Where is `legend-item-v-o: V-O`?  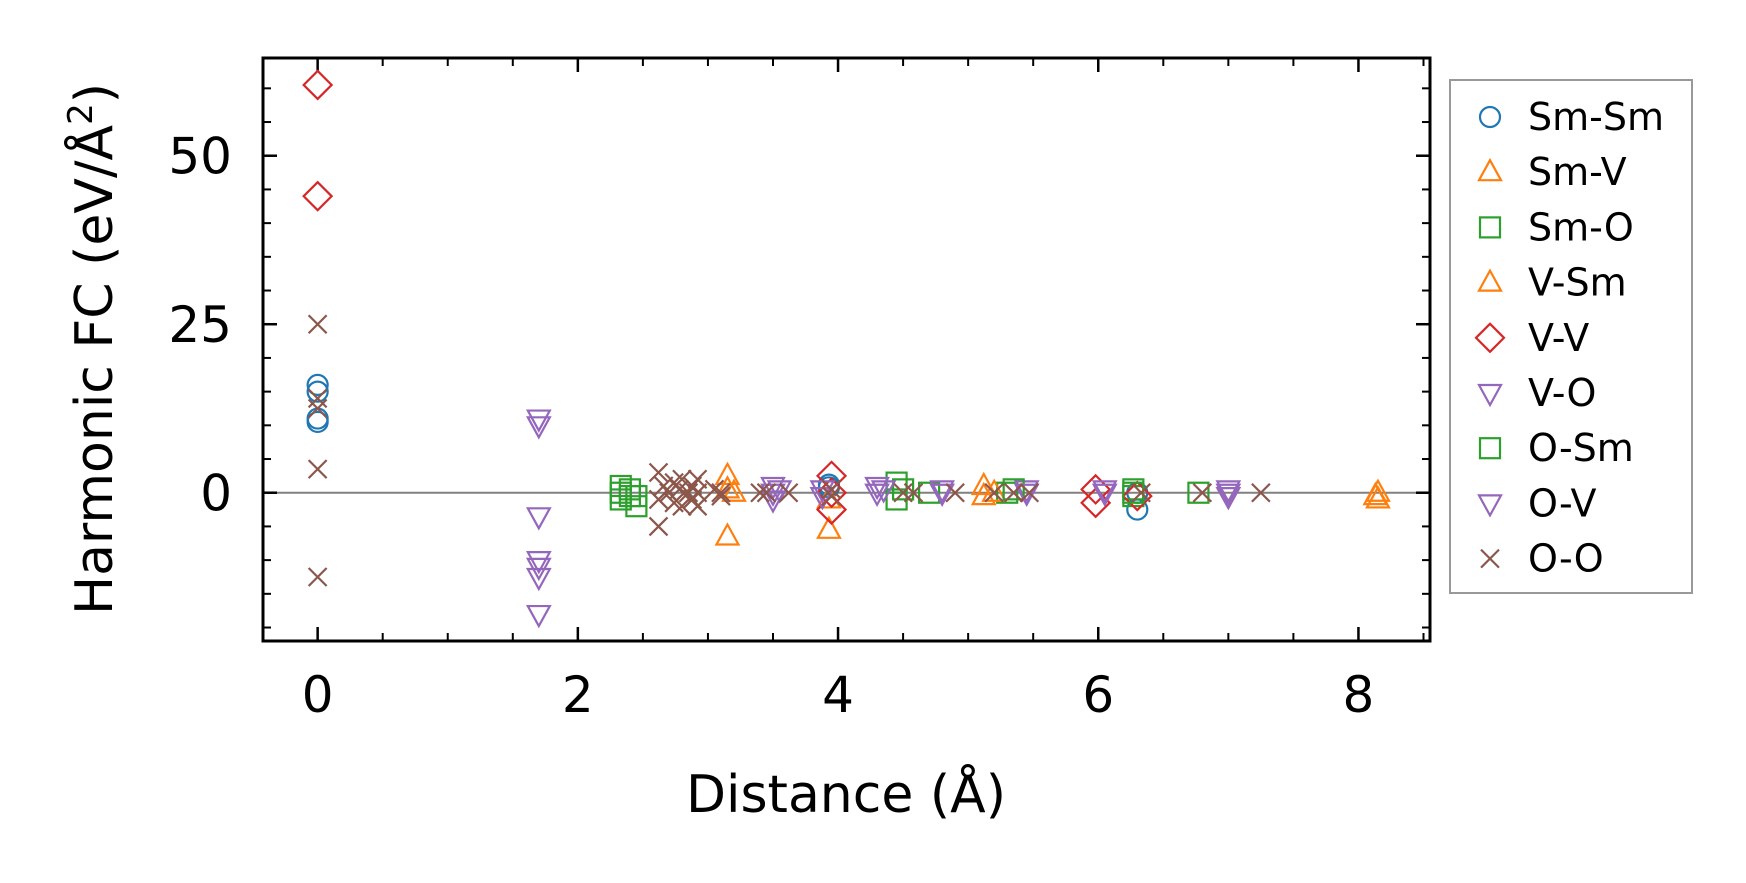
legend-item-v-o: V-O is located at coordinates (1536, 393).